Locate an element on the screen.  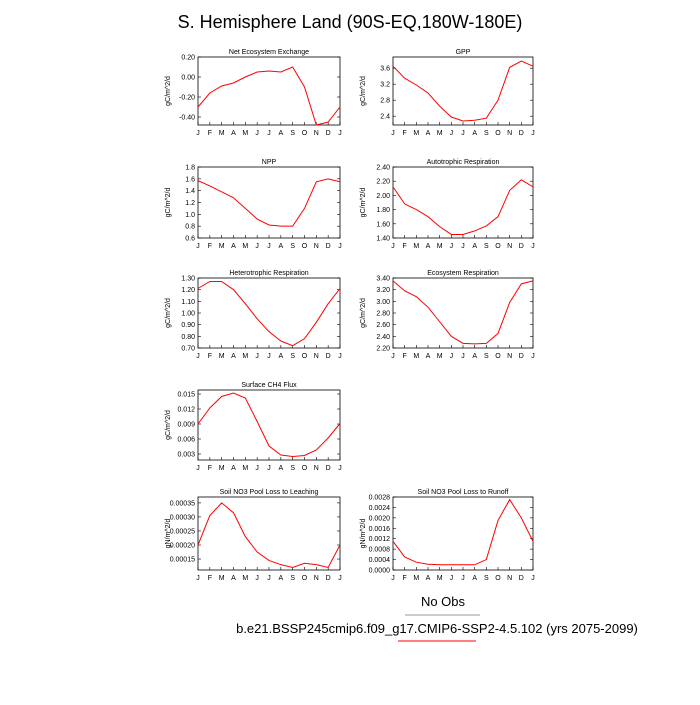
panel-title: Autotrophic Respiration is located at coordinates (463, 162).